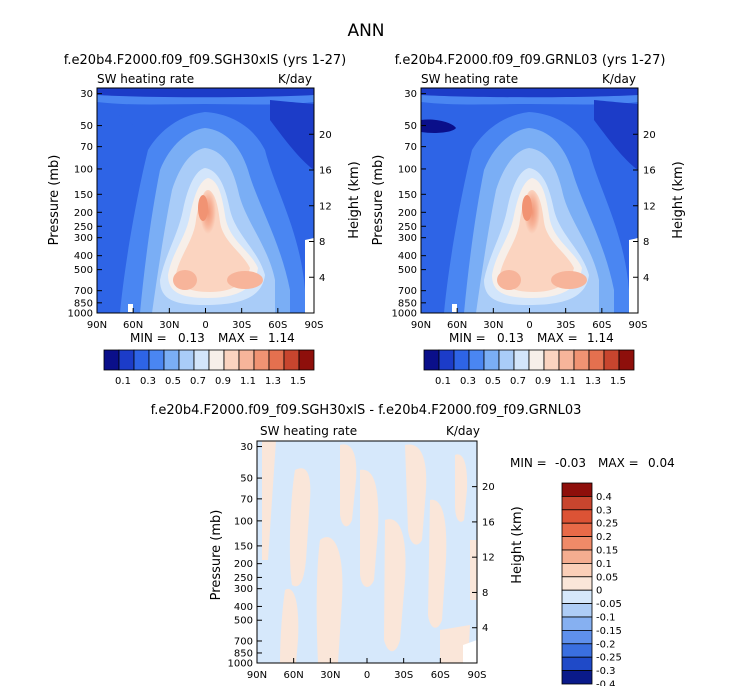 The width and height of the screenshot is (733, 686). Describe the element at coordinates (298, 381) in the screenshot. I see `colorbar-label: 1.5` at that location.